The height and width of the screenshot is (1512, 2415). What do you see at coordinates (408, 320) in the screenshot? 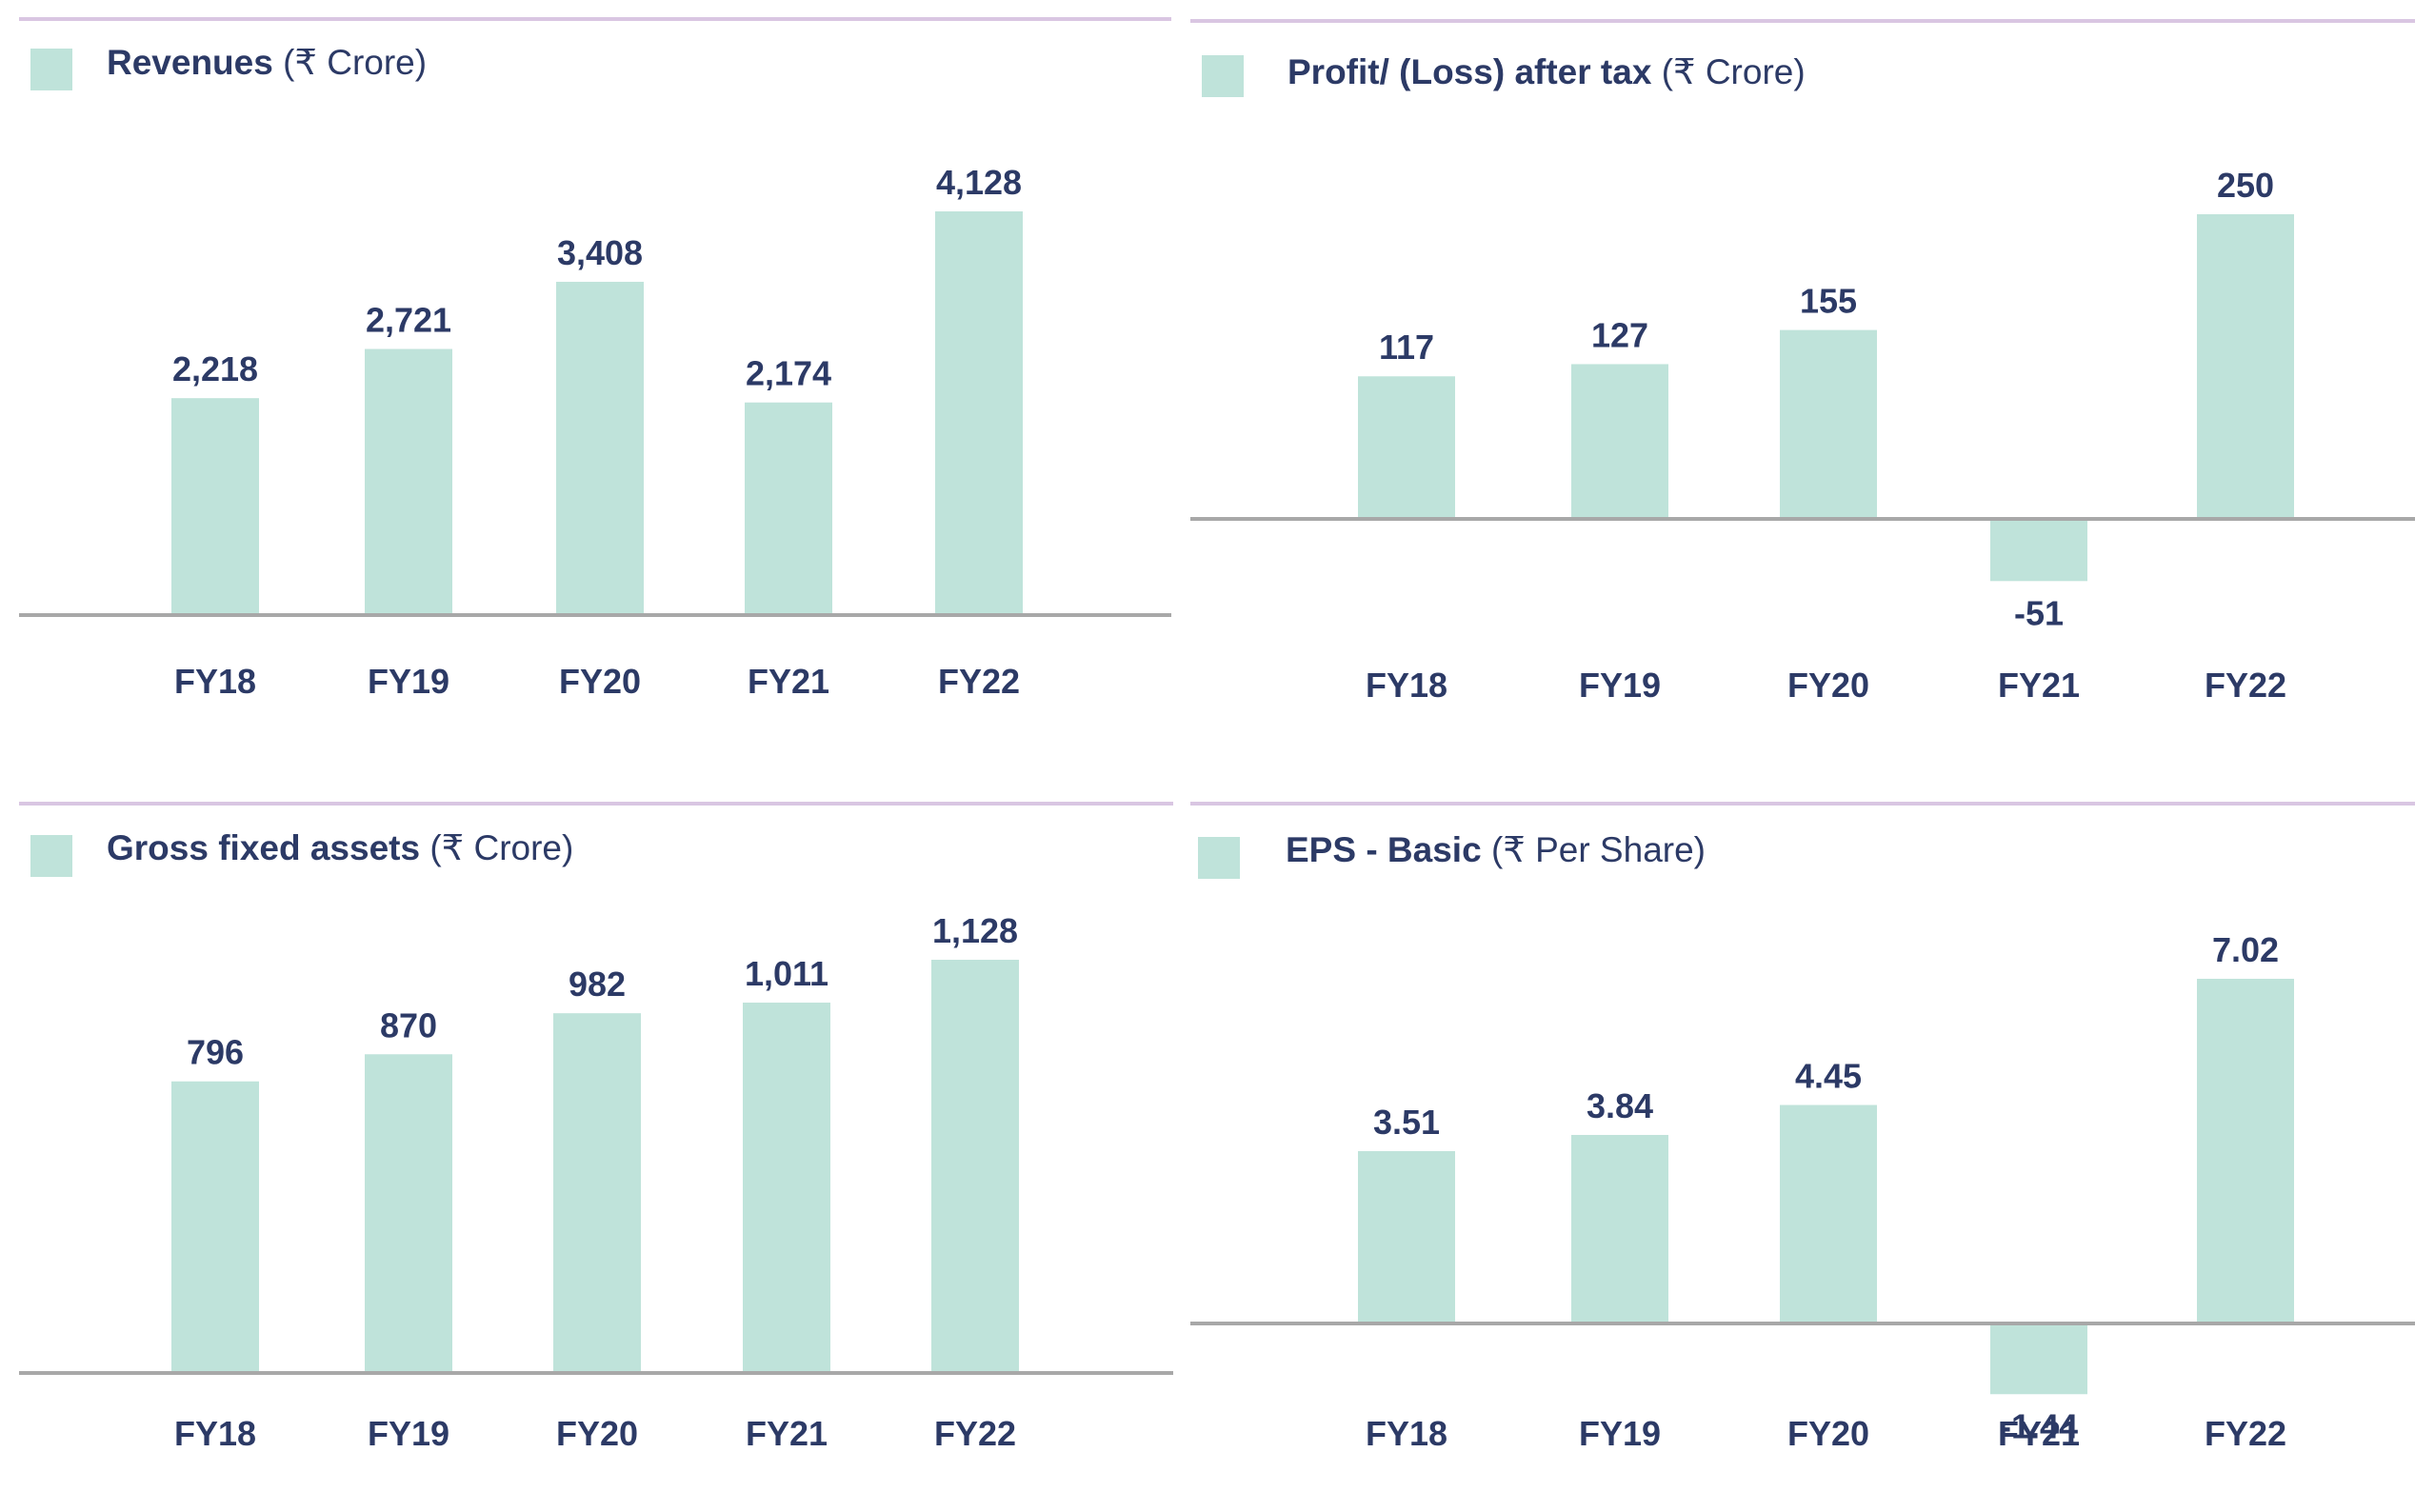
I see `value-label-fy19: 2,721` at bounding box center [408, 320].